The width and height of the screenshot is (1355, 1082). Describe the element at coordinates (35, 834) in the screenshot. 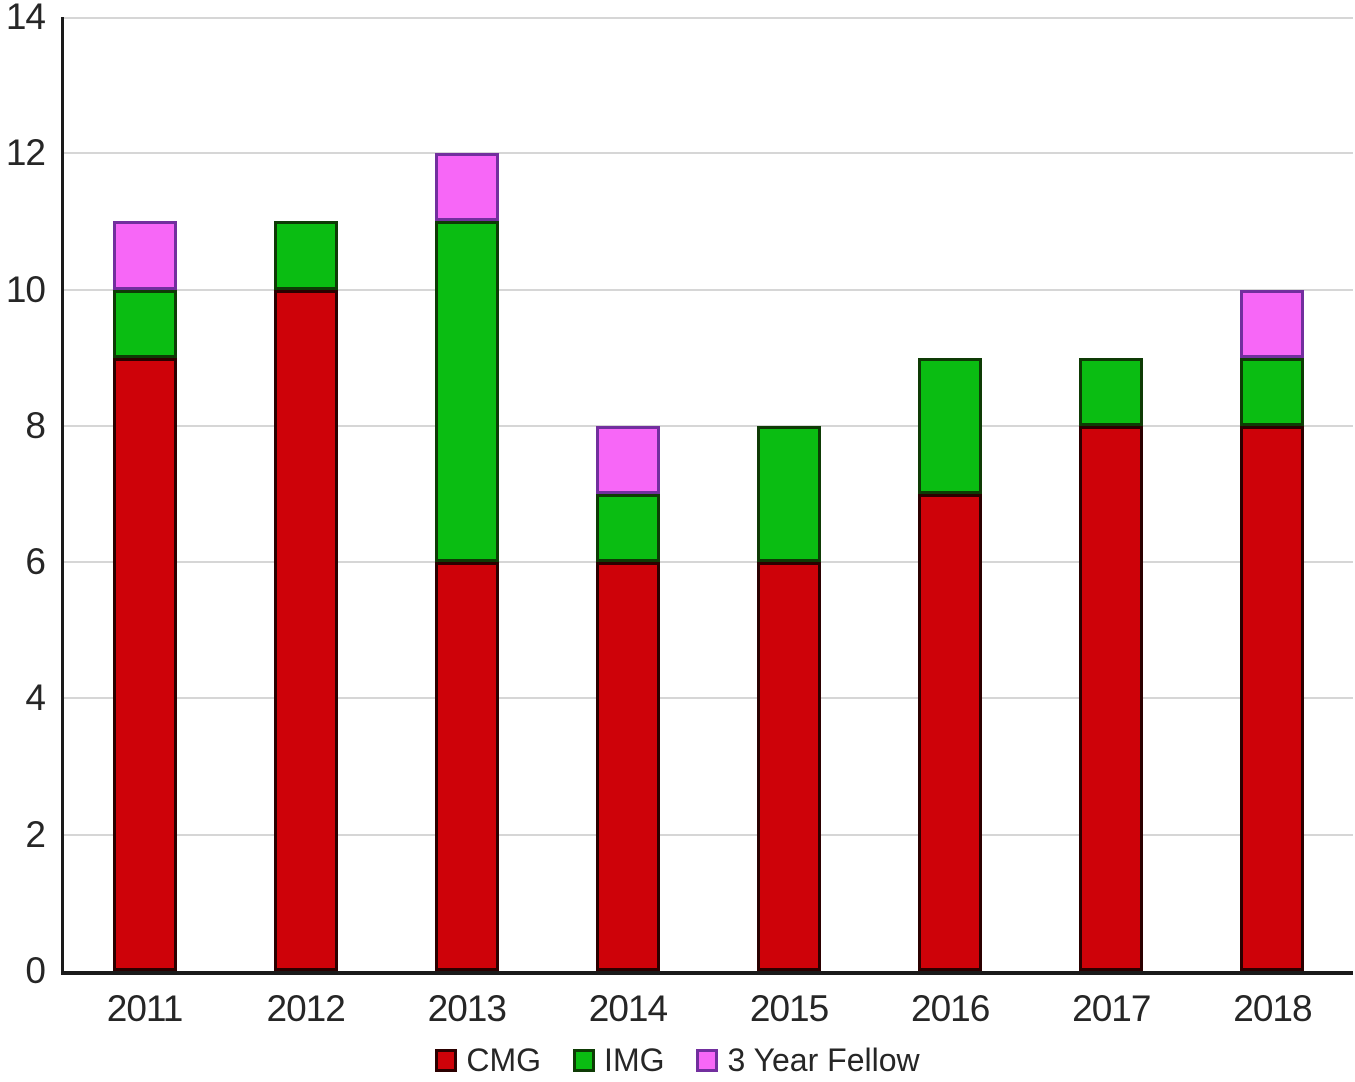

I see `y-tick-label-2: 2` at that location.